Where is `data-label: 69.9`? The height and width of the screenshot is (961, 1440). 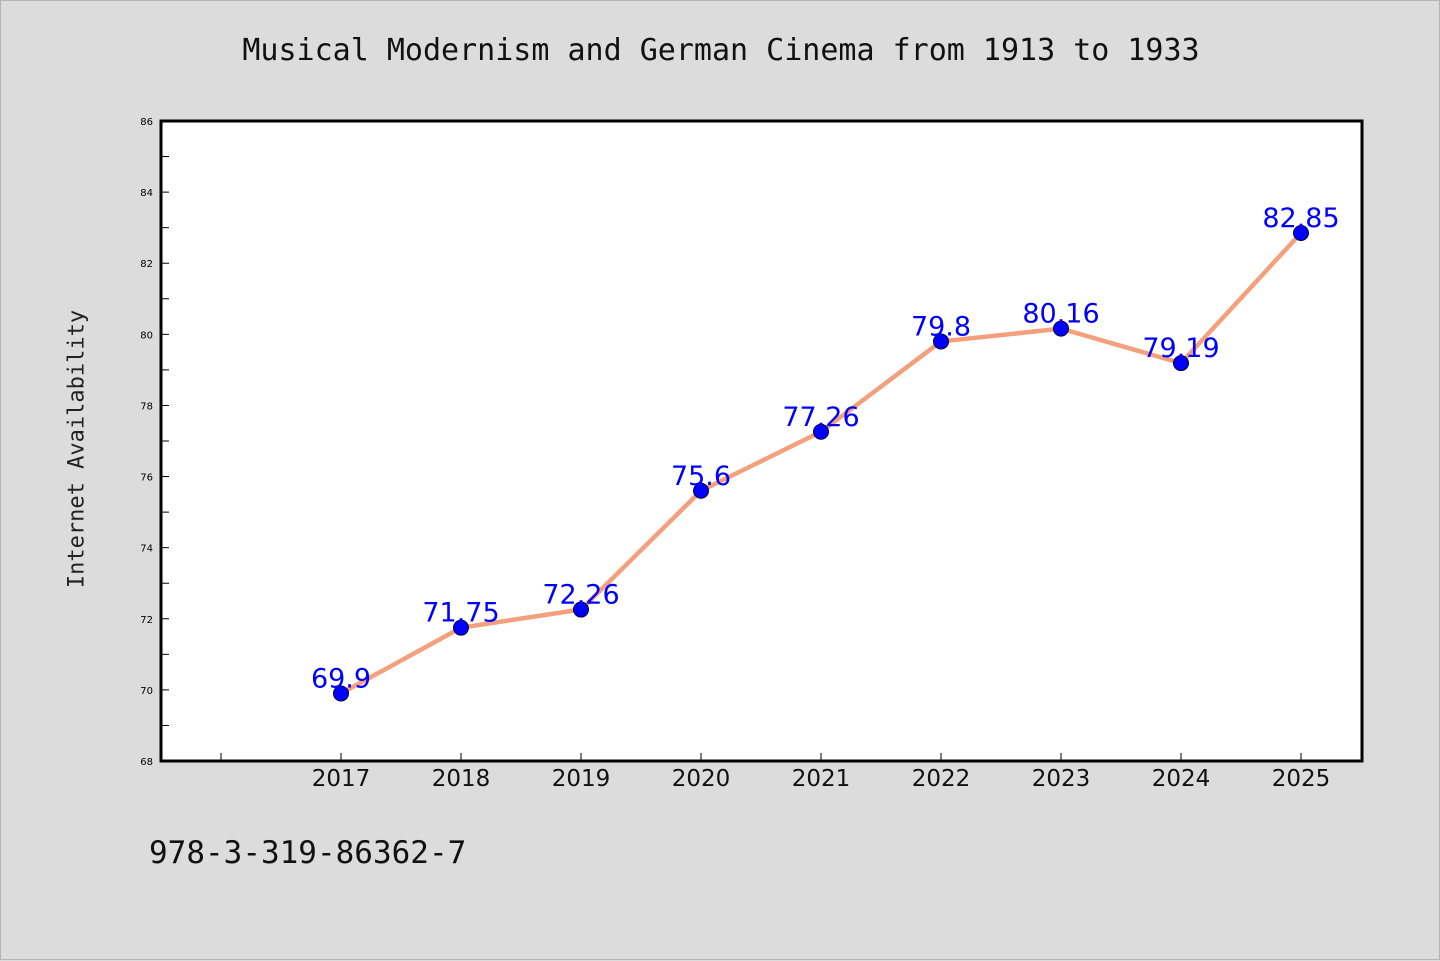
data-label: 69.9 is located at coordinates (341, 678).